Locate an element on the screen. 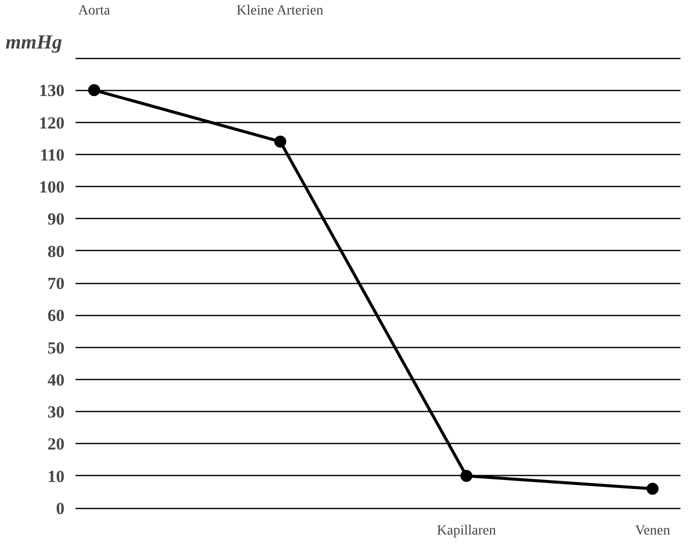 The width and height of the screenshot is (690, 557). y-axis-title: mmHg is located at coordinates (34, 43).